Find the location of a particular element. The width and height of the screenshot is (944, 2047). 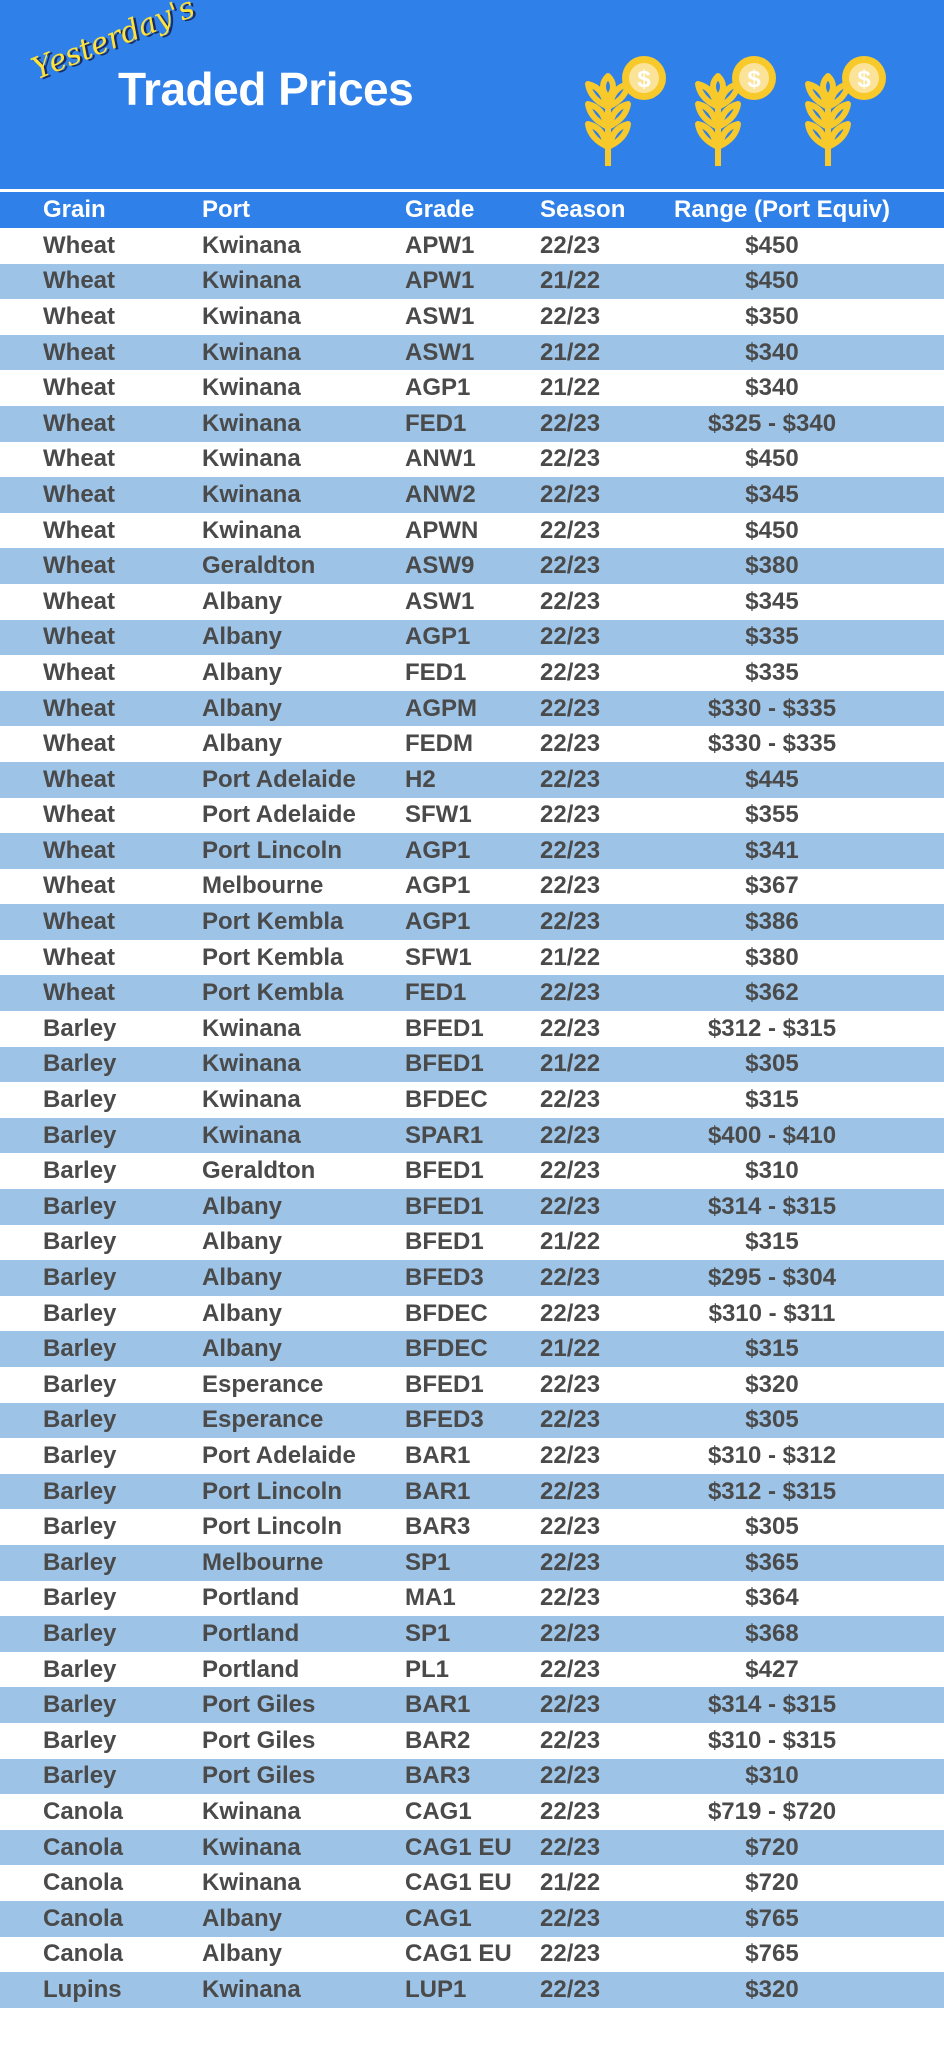

table-row: Wheat Kwinana ASW1 21/22 $340 is located at coordinates (472, 352).